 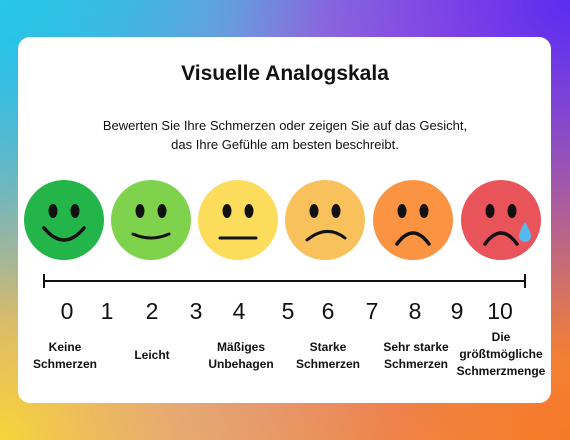 I want to click on label-severe: Starke Schmerzen, so click(x=328, y=356).